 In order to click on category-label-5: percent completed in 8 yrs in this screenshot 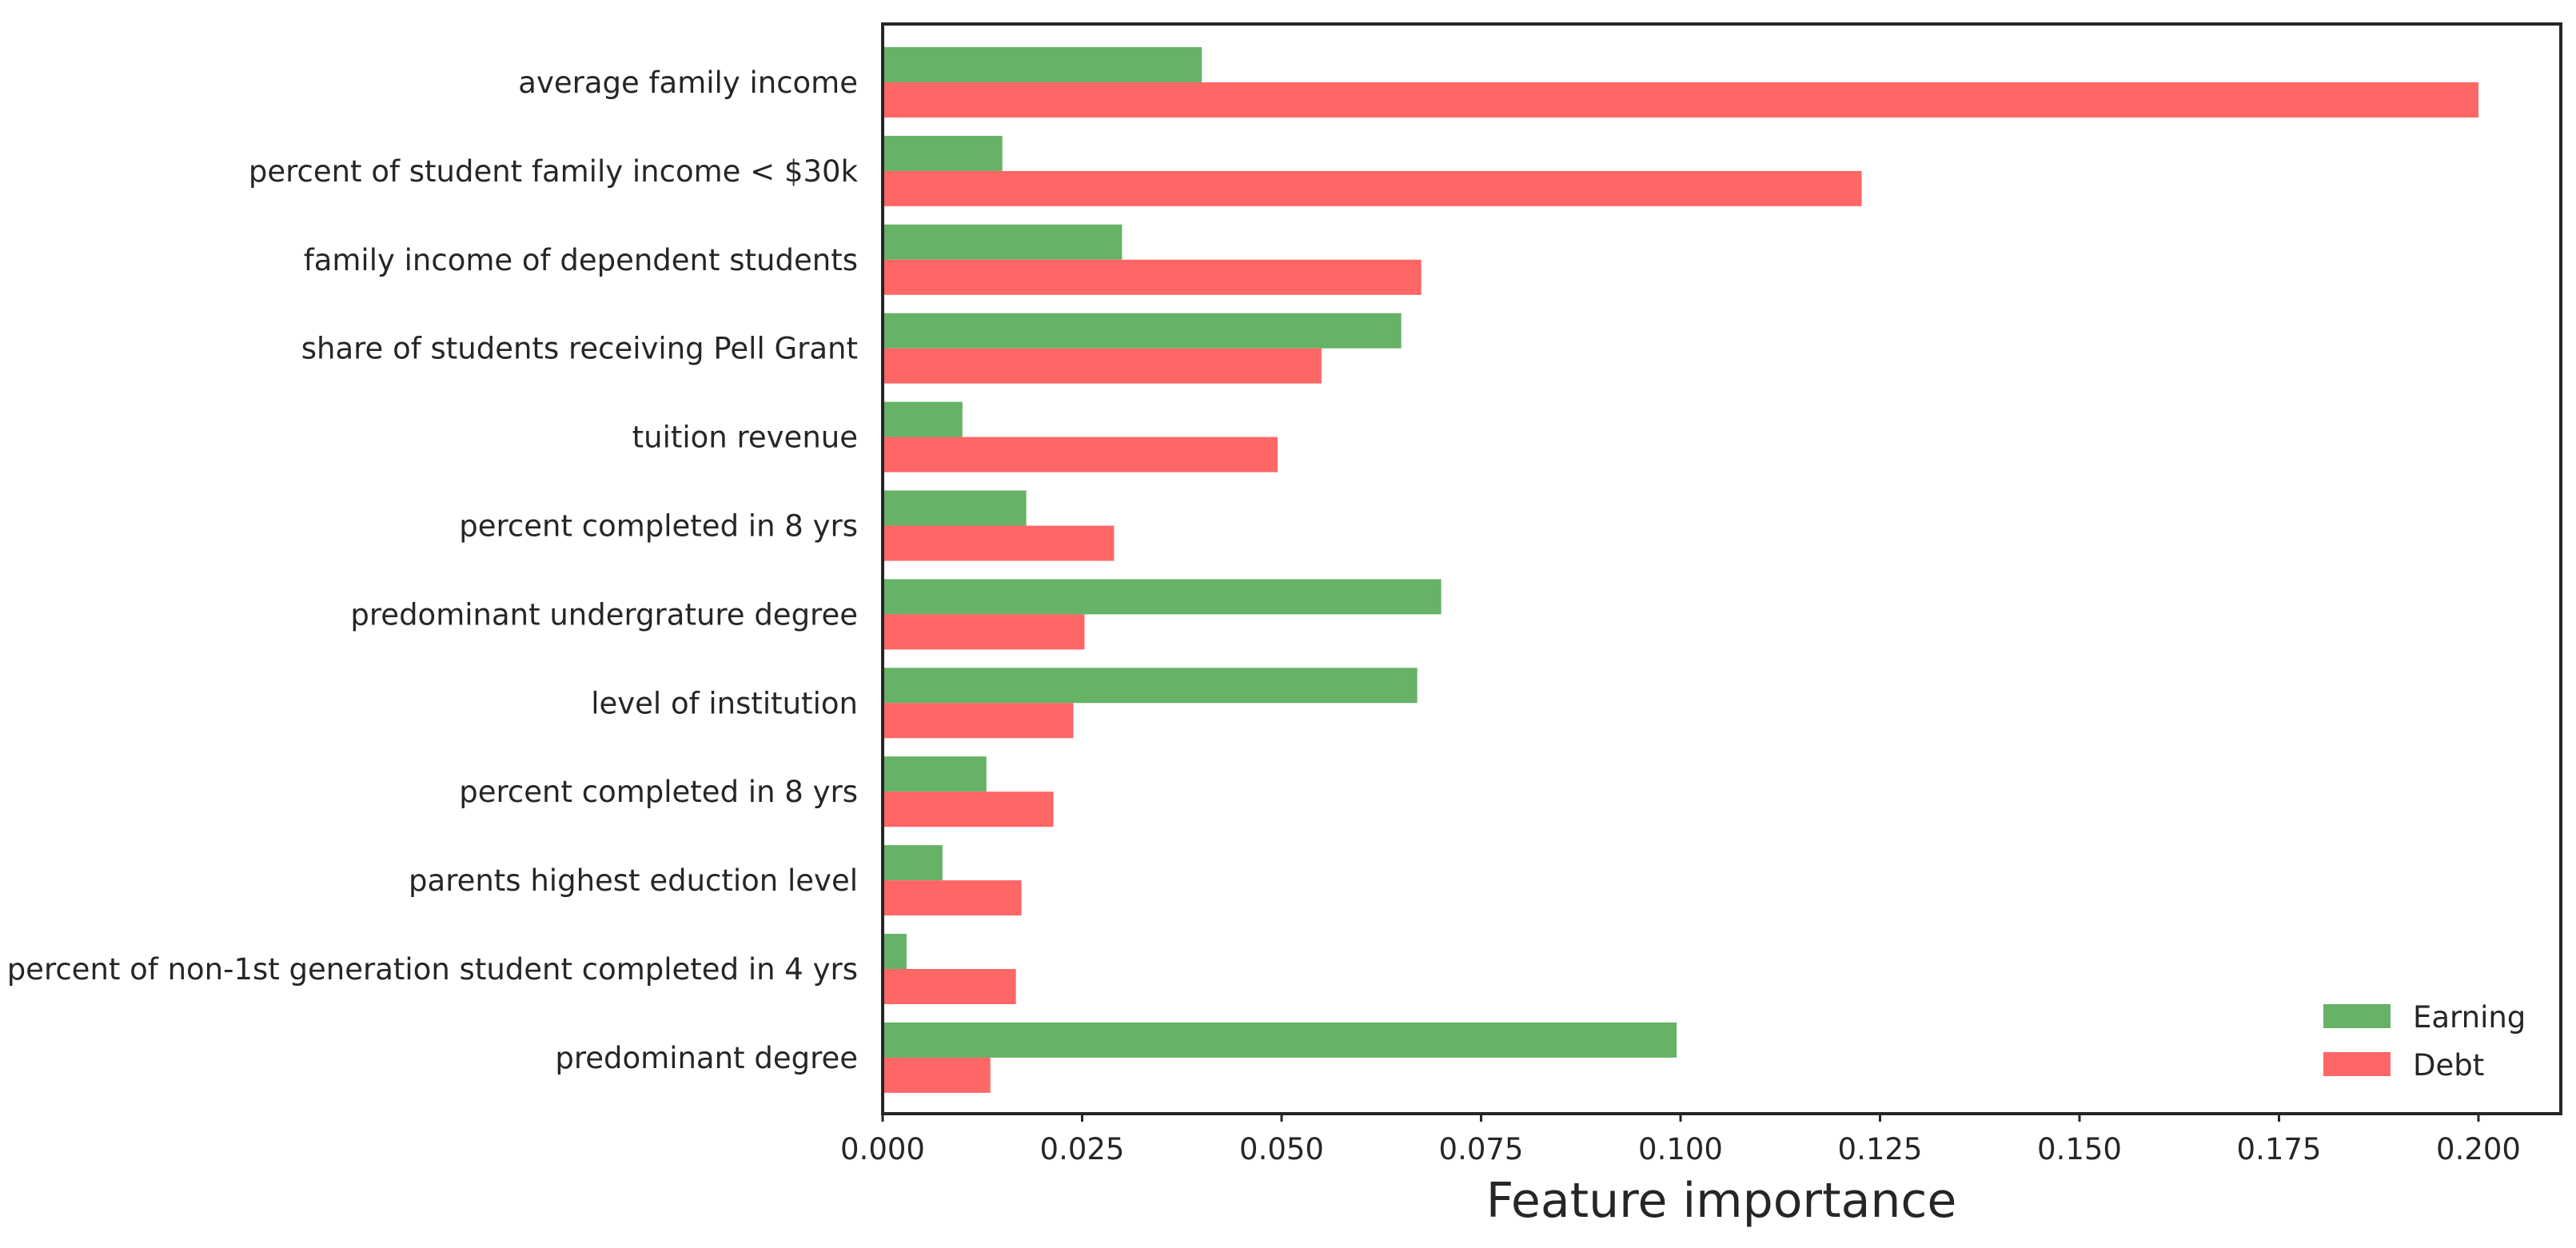, I will do `click(658, 527)`.